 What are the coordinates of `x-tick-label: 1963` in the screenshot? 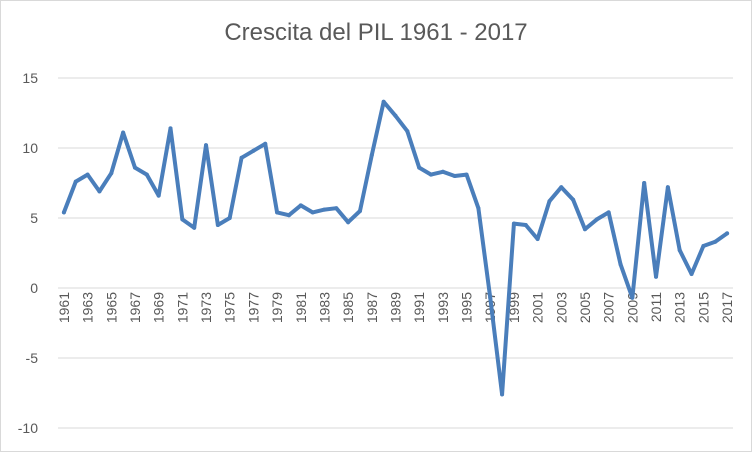 It's located at (88, 307).